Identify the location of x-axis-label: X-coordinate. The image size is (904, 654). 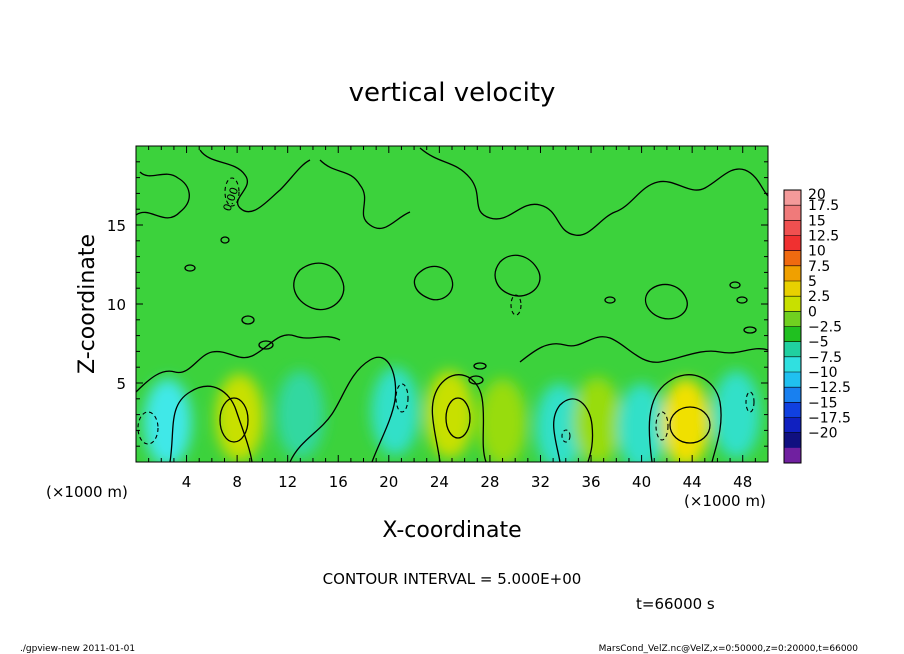
(451, 530).